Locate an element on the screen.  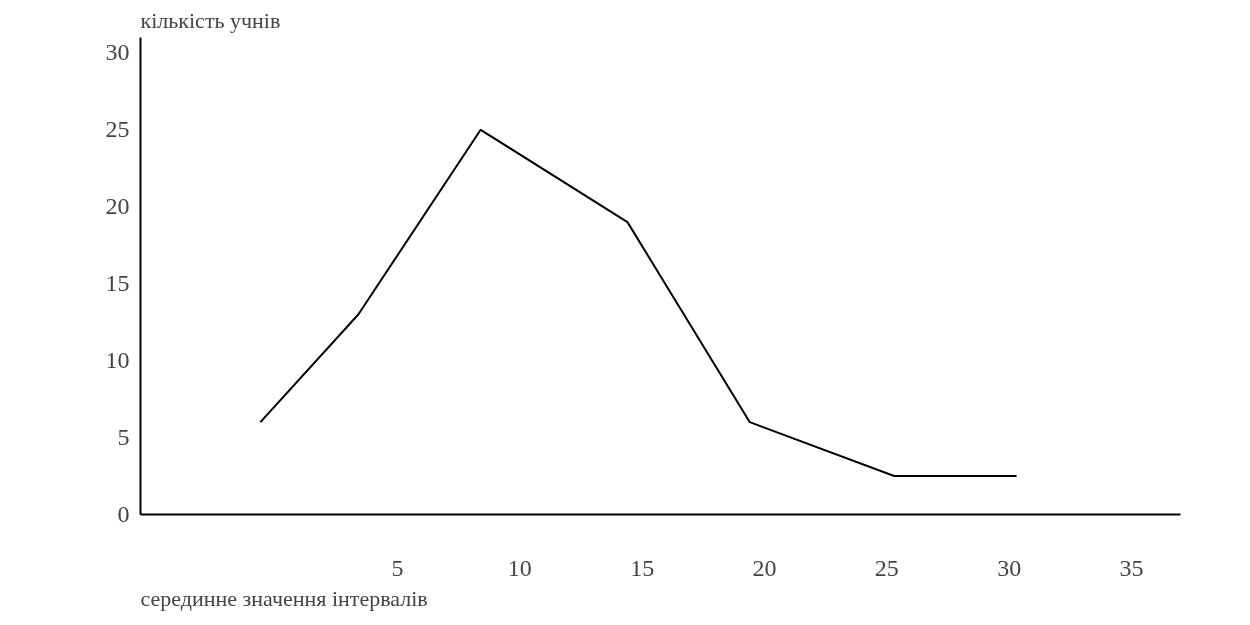
y-tick-label: 10 is located at coordinates (117, 360).